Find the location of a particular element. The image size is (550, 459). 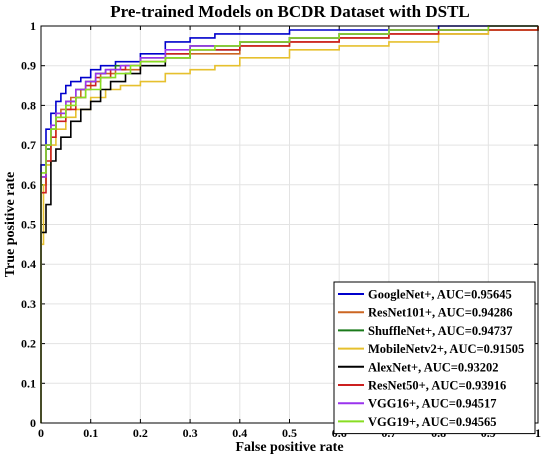

legend-label: AlexNet+, AUC=0.93202 is located at coordinates (433, 367).